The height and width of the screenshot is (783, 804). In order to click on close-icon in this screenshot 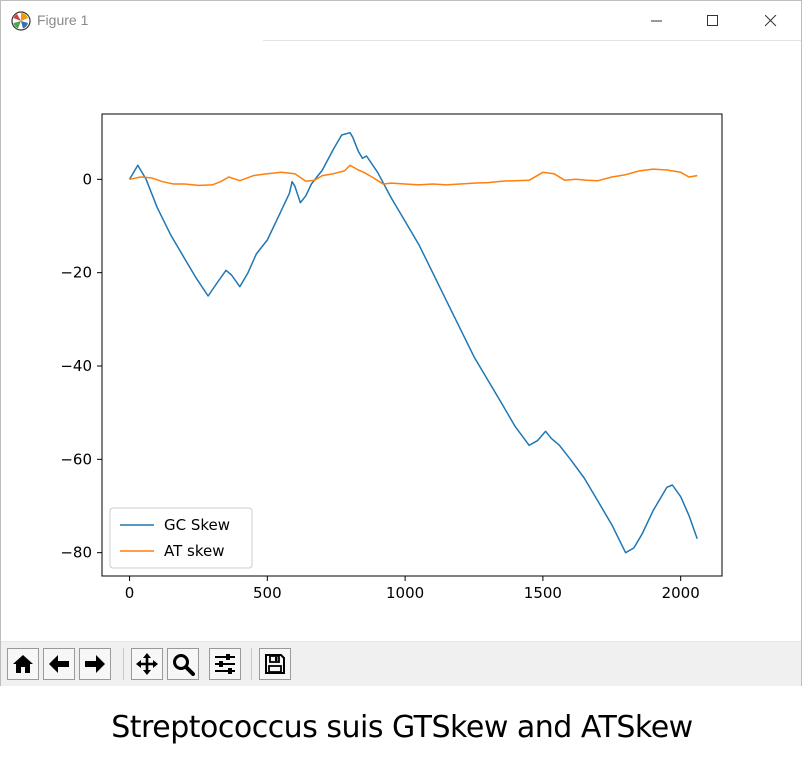, I will do `click(771, 21)`.